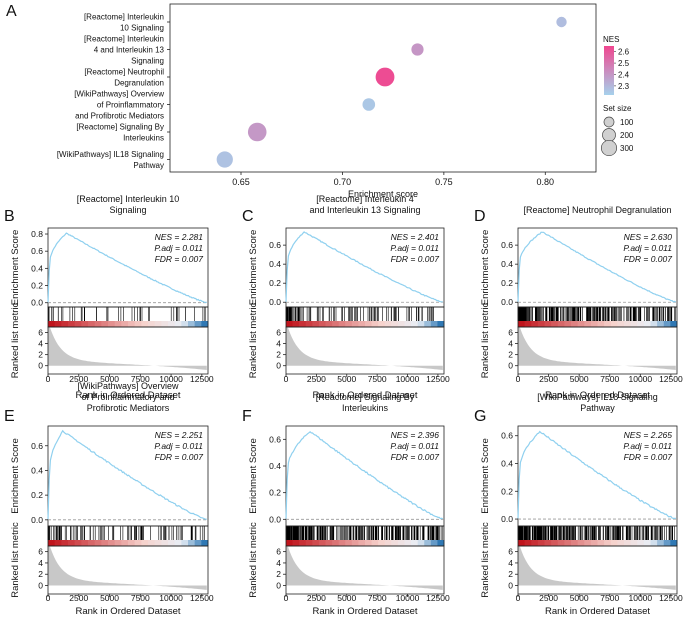  Describe the element at coordinates (247, 416) in the screenshot. I see `panel-letter-f: F` at that location.